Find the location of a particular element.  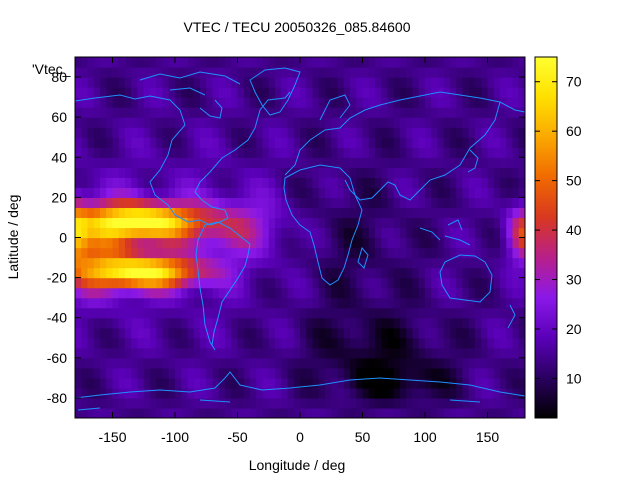

colorbar-tick-label: 10 is located at coordinates (574, 378).